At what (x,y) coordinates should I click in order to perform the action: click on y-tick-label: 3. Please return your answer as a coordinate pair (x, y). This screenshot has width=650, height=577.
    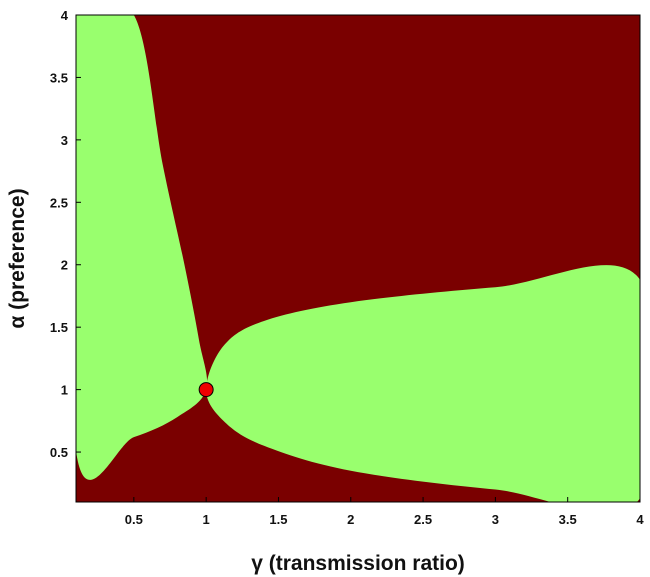
    Looking at the image, I should click on (64, 140).